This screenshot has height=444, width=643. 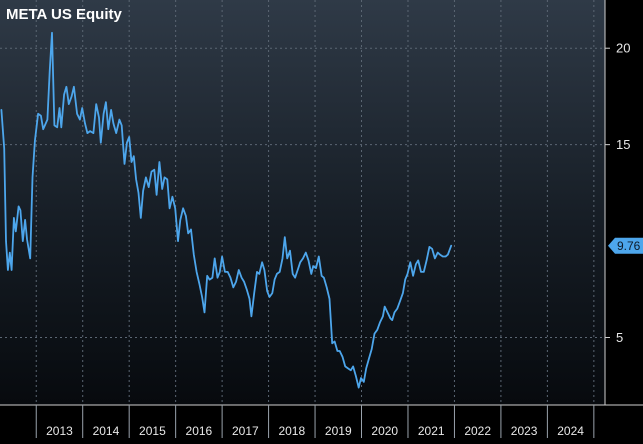 I want to click on last-value-badge, so click(x=625, y=245).